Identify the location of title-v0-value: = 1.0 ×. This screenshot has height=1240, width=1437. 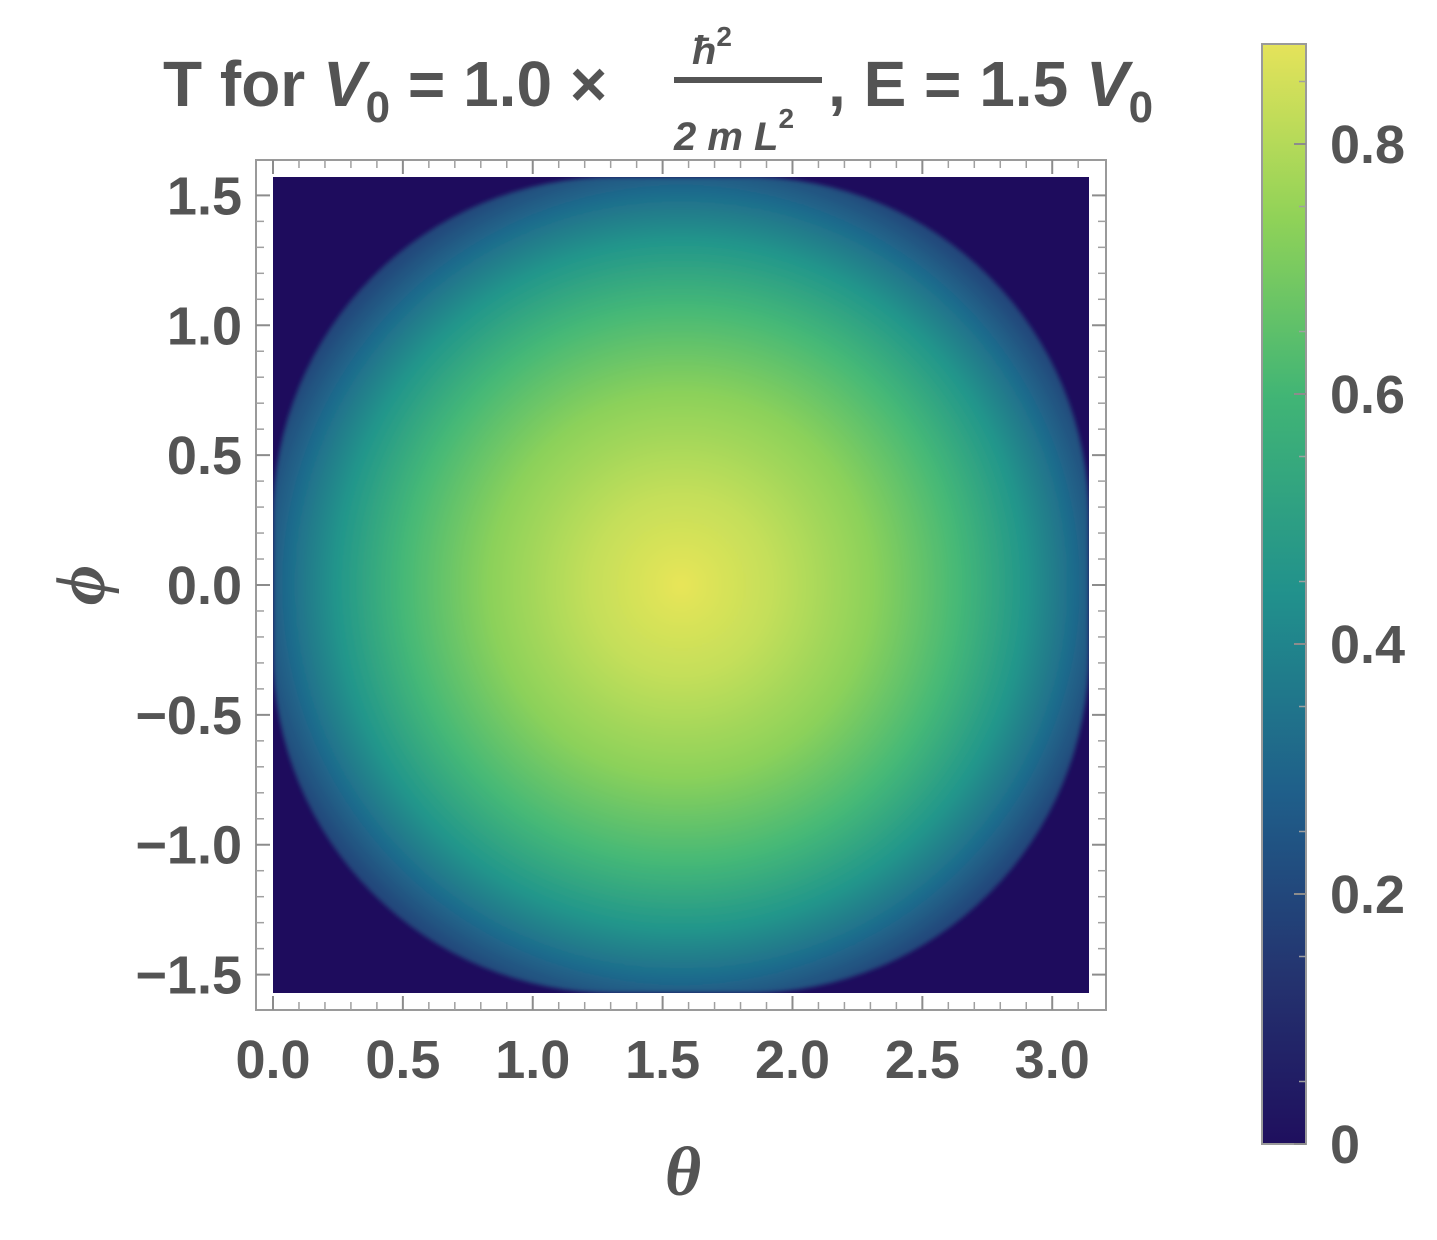
(498, 84).